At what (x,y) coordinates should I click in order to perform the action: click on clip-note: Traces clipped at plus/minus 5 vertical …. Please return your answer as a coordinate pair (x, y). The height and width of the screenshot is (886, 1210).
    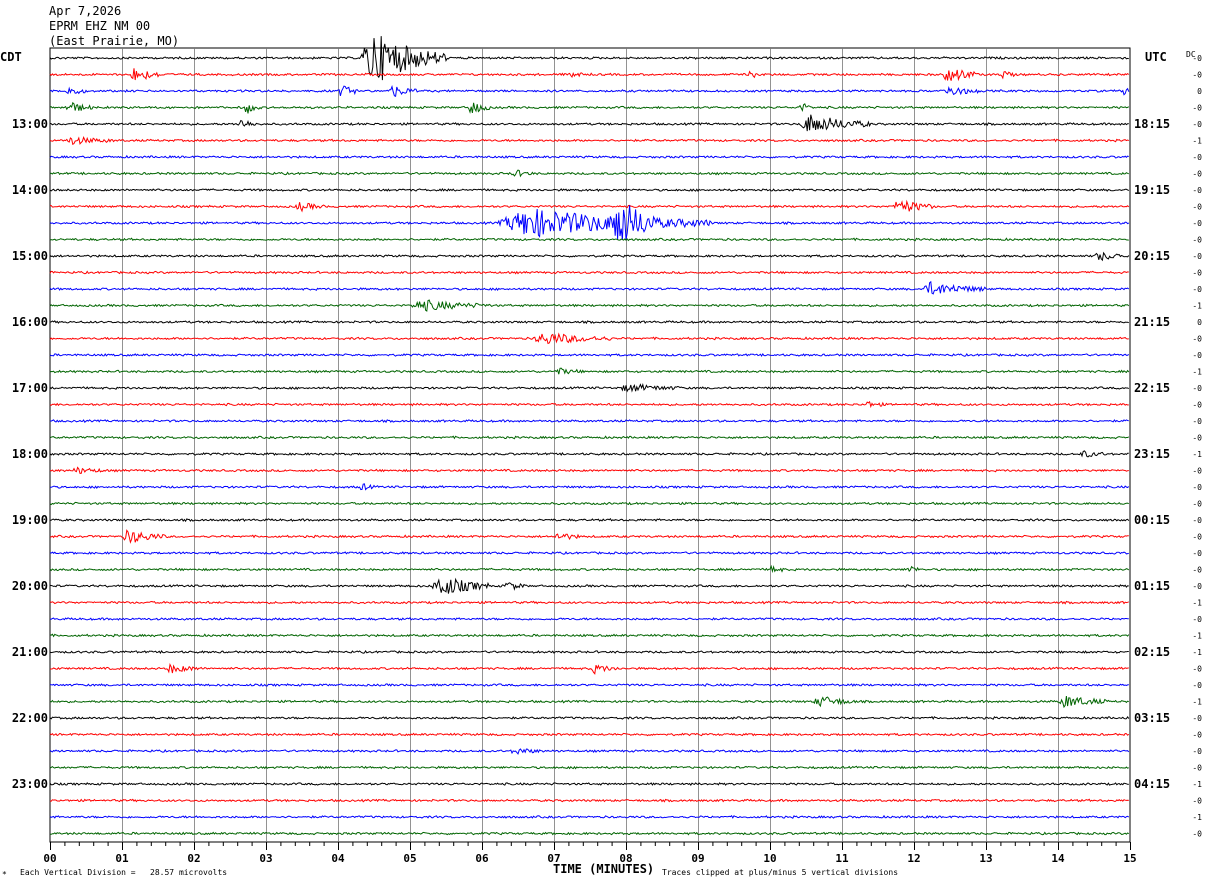
    Looking at the image, I should click on (780, 872).